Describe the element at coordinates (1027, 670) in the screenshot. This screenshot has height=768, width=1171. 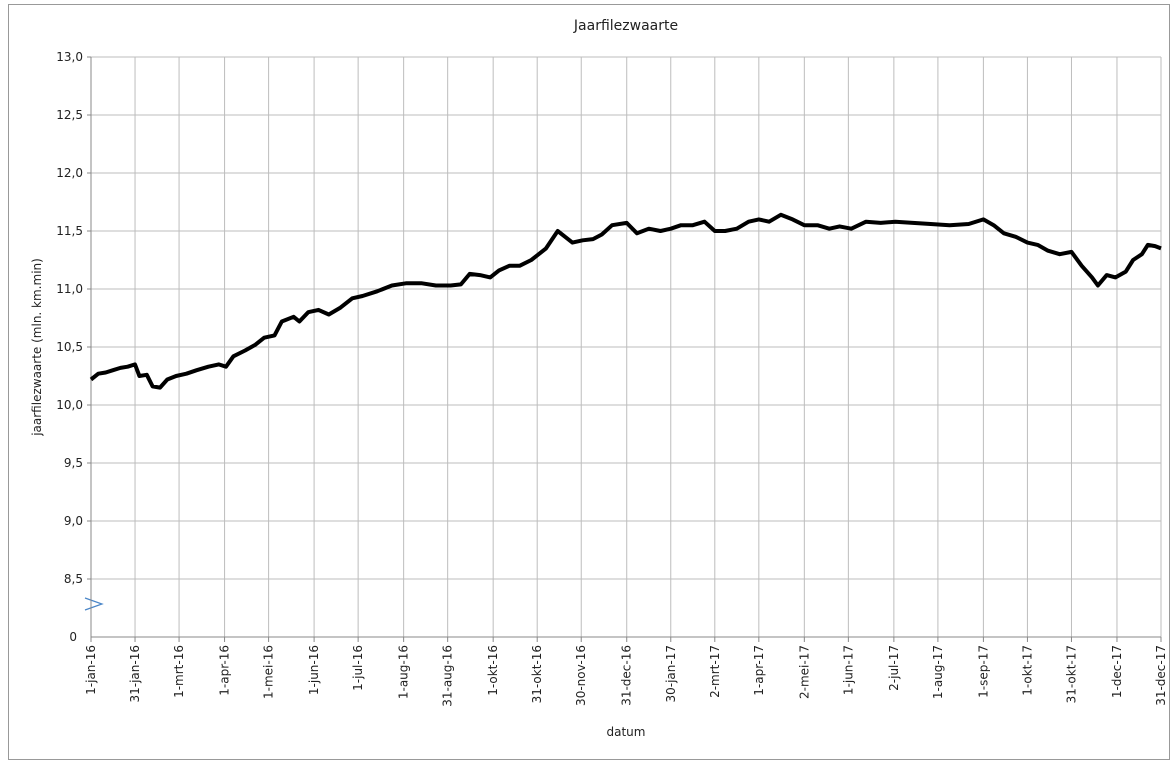
I see `x-tick-label: 1-okt-17` at that location.